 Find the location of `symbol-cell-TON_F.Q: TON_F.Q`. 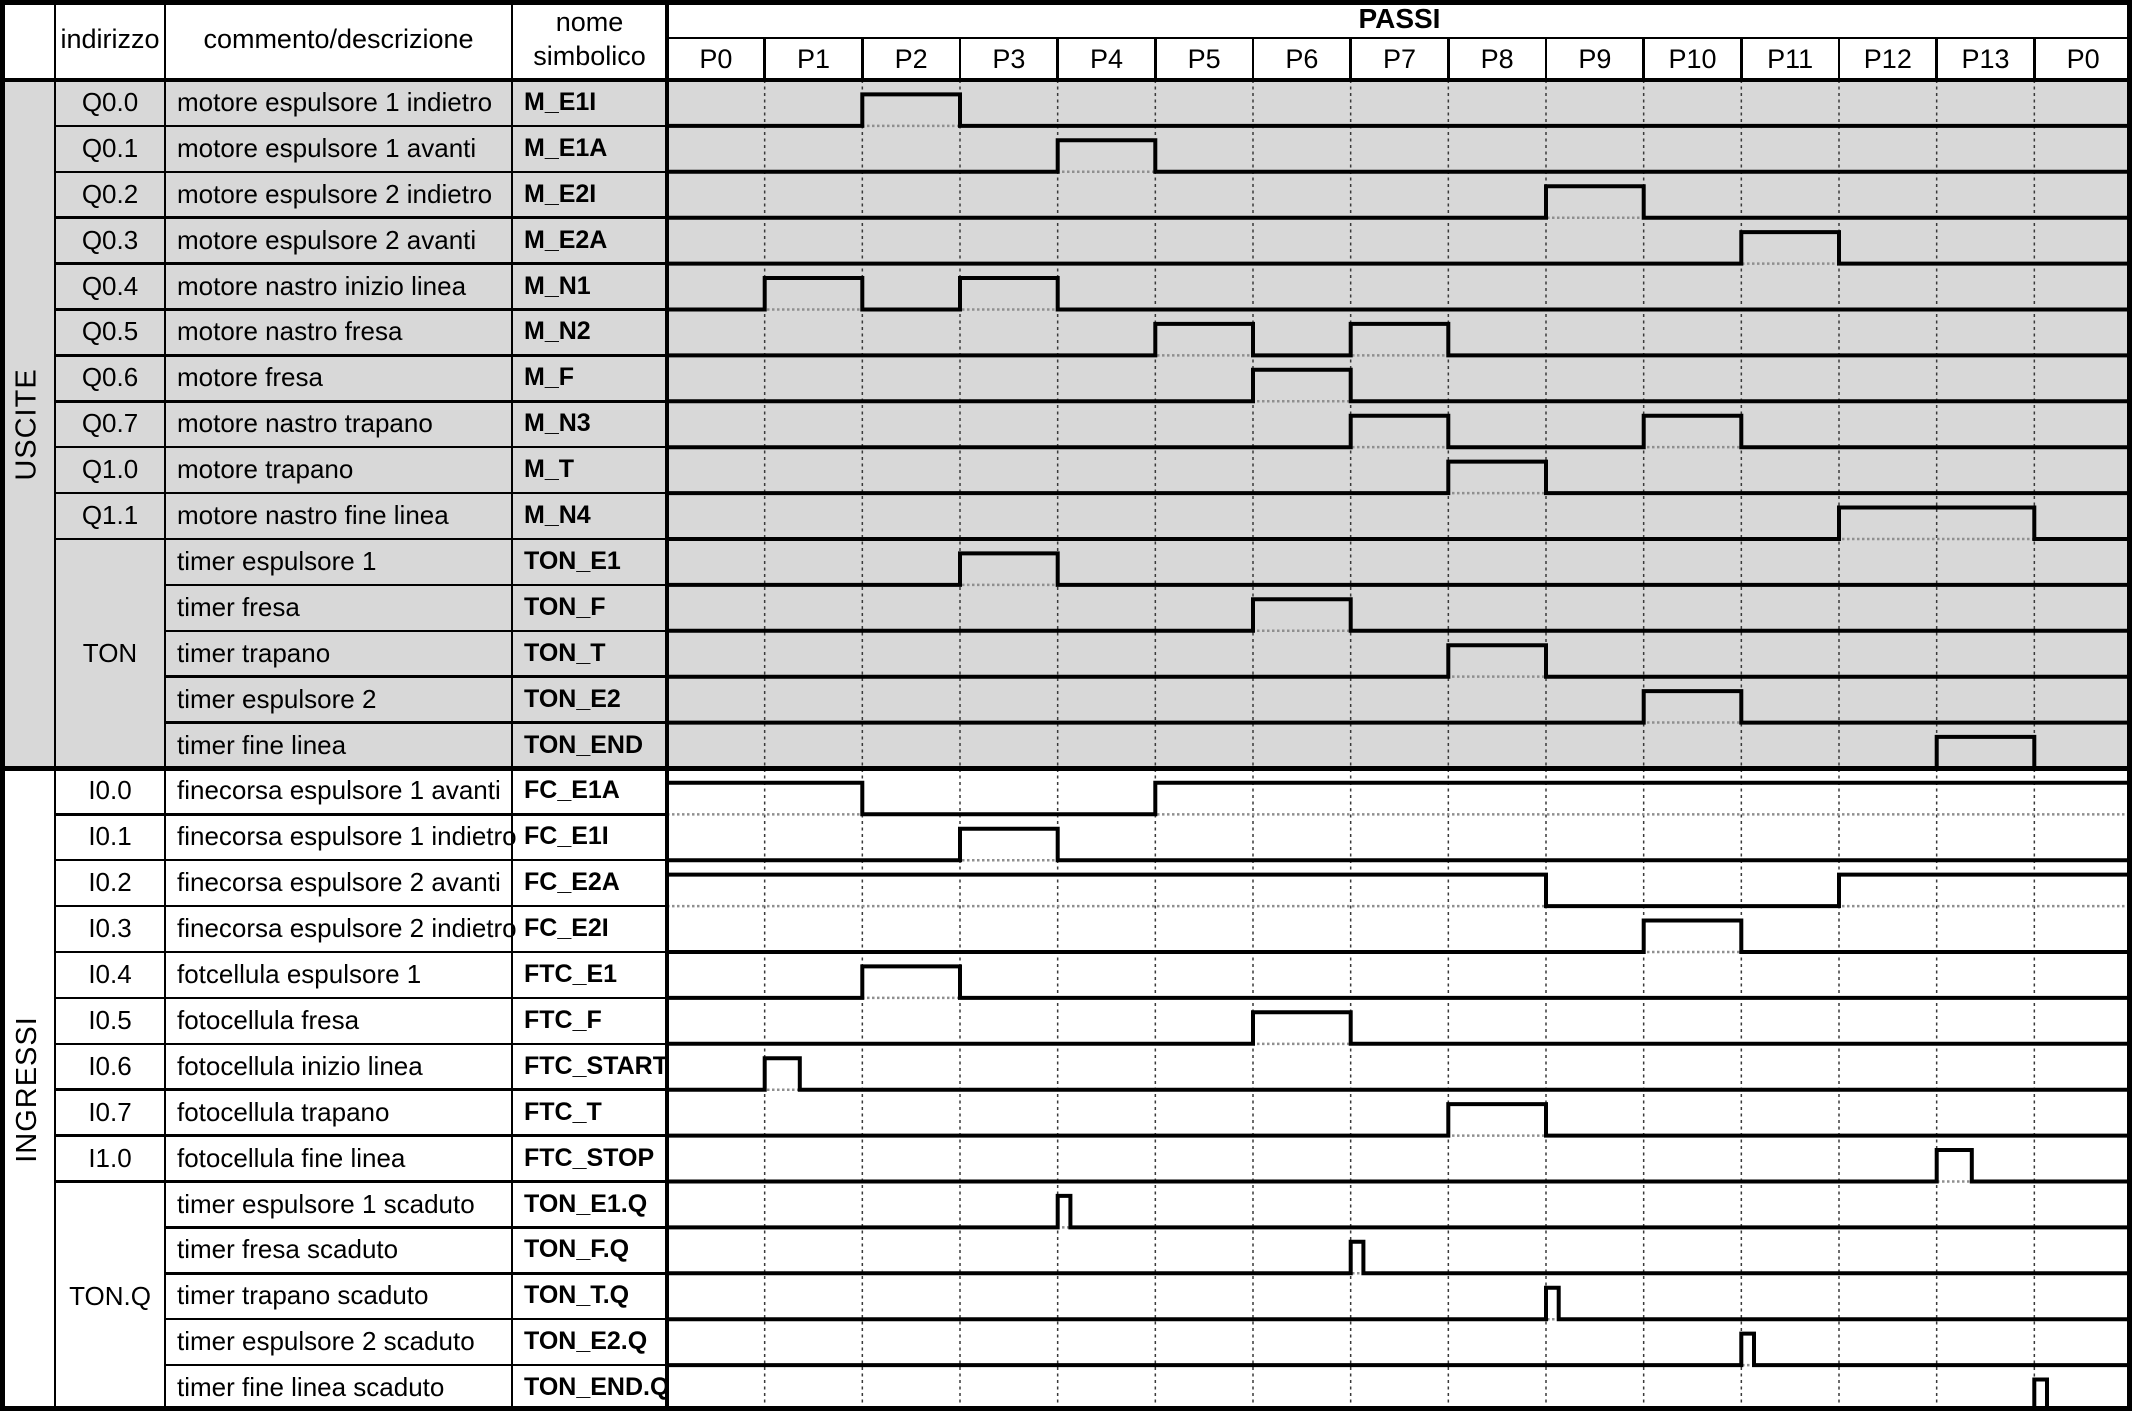

symbol-cell-TON_F.Q: TON_F.Q is located at coordinates (577, 1249).